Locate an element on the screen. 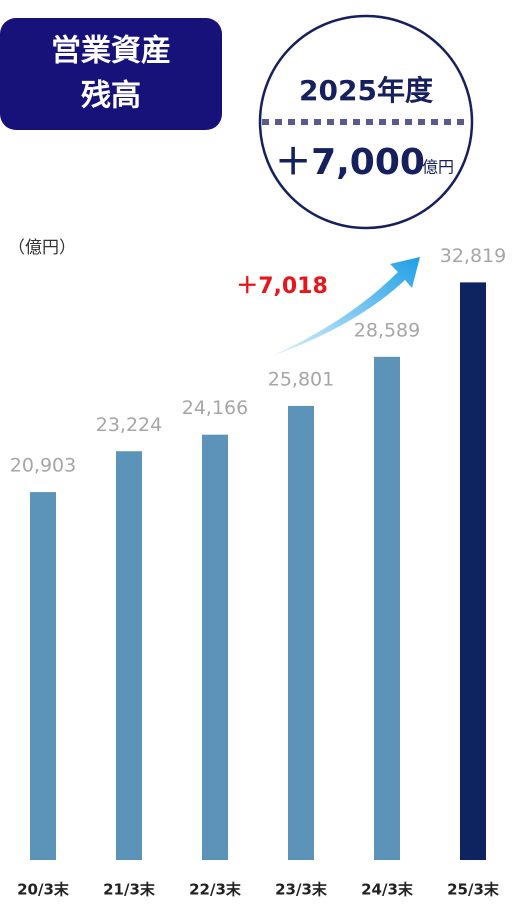 The height and width of the screenshot is (904, 512). title-badge is located at coordinates (111, 74).